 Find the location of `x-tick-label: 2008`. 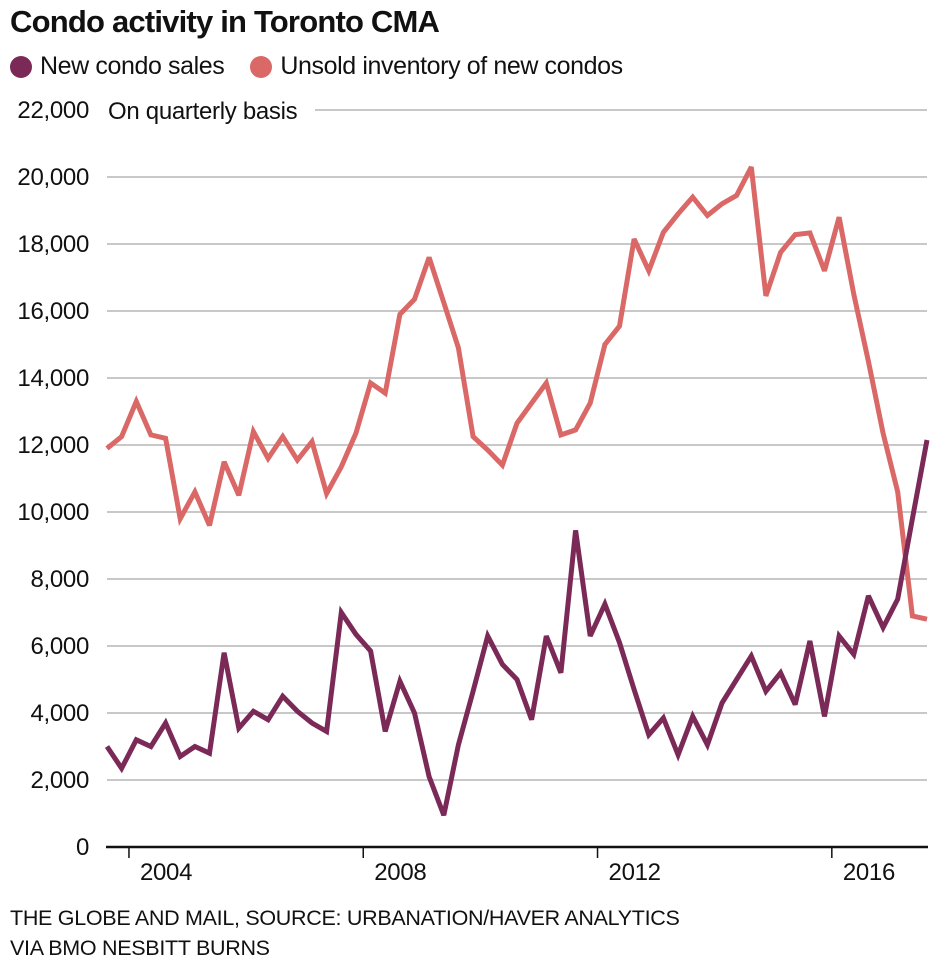

x-tick-label: 2008 is located at coordinates (400, 872).